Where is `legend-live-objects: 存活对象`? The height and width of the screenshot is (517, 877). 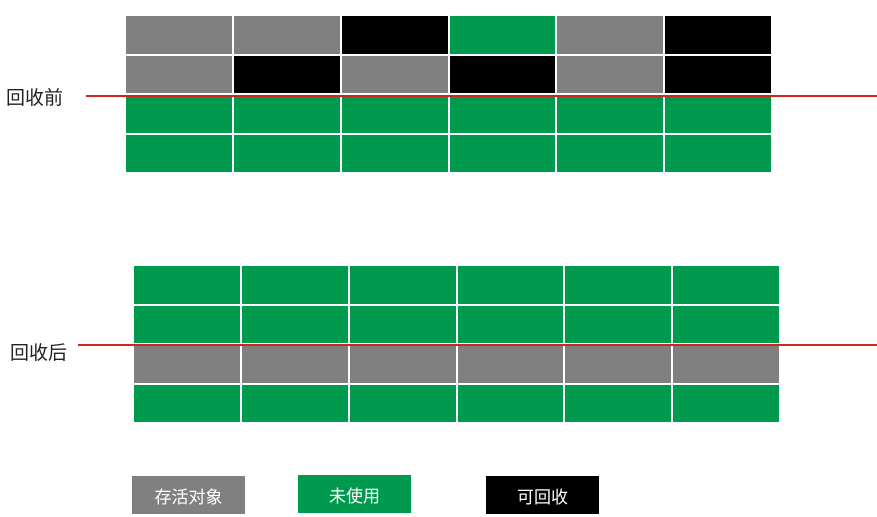 legend-live-objects: 存活对象 is located at coordinates (188, 495).